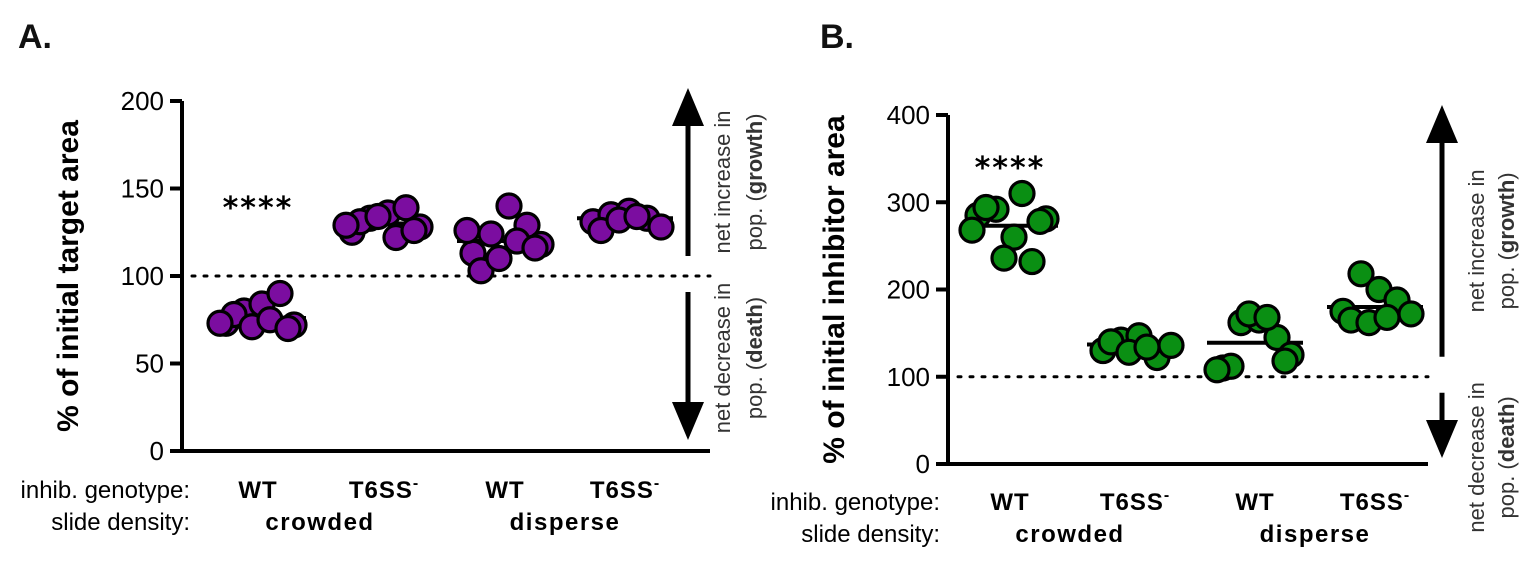 The image size is (1533, 564). Describe the element at coordinates (837, 37) in the screenshot. I see `panel-letter: B.` at that location.